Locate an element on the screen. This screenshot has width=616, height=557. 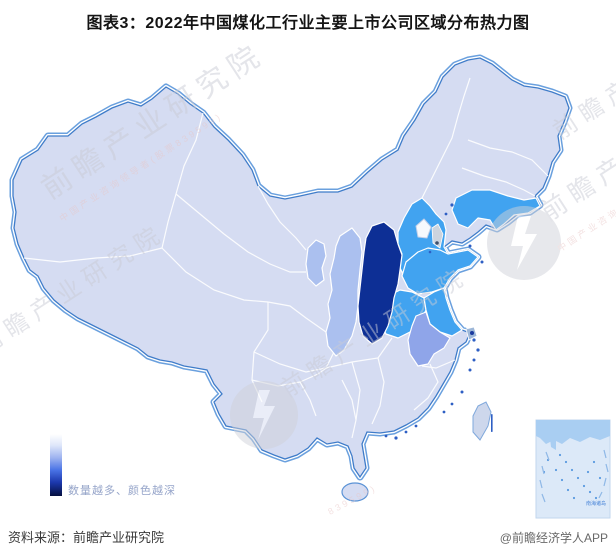
south-china-sea-inset: 南海诸岛 is located at coordinates (573, 469).